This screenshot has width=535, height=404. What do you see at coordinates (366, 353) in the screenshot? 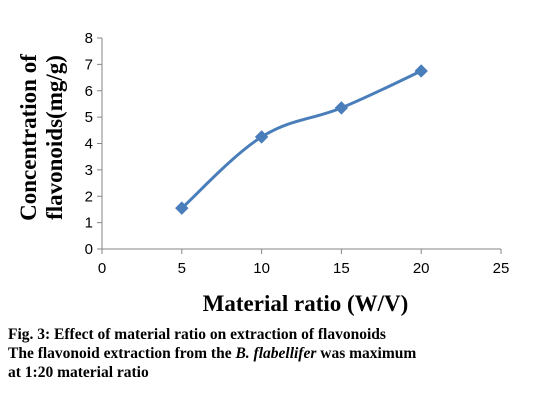
I see `figure-note-text-end: was maximum` at bounding box center [366, 353].